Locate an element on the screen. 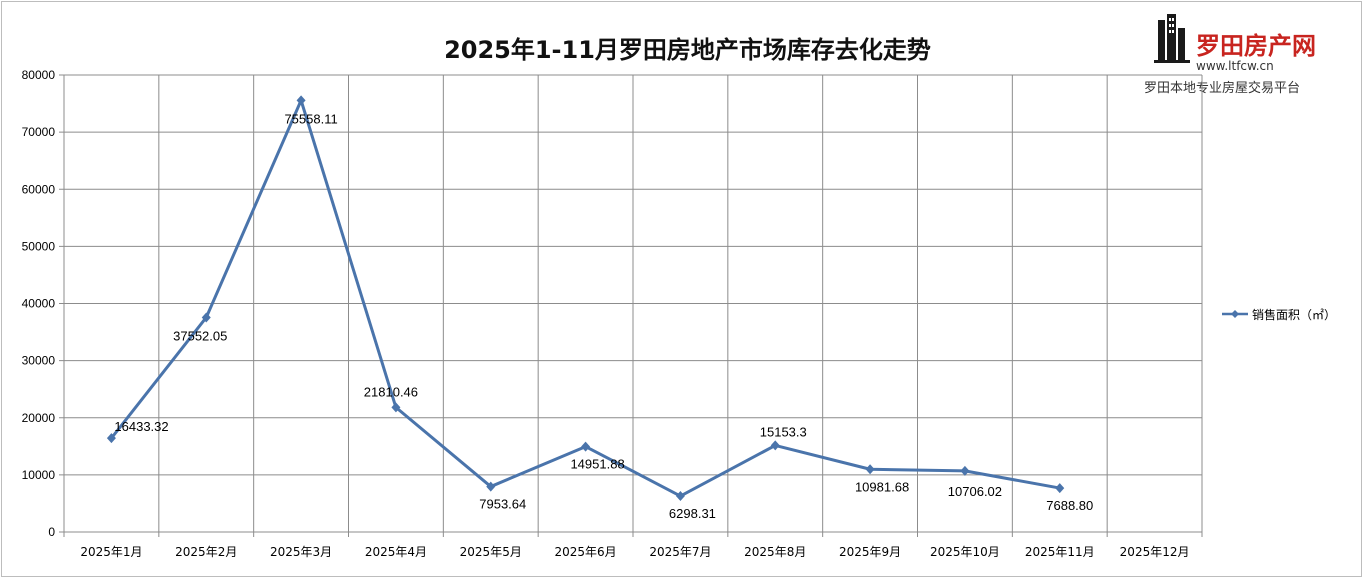  y-tick-label: 40000 is located at coordinates (39, 304).